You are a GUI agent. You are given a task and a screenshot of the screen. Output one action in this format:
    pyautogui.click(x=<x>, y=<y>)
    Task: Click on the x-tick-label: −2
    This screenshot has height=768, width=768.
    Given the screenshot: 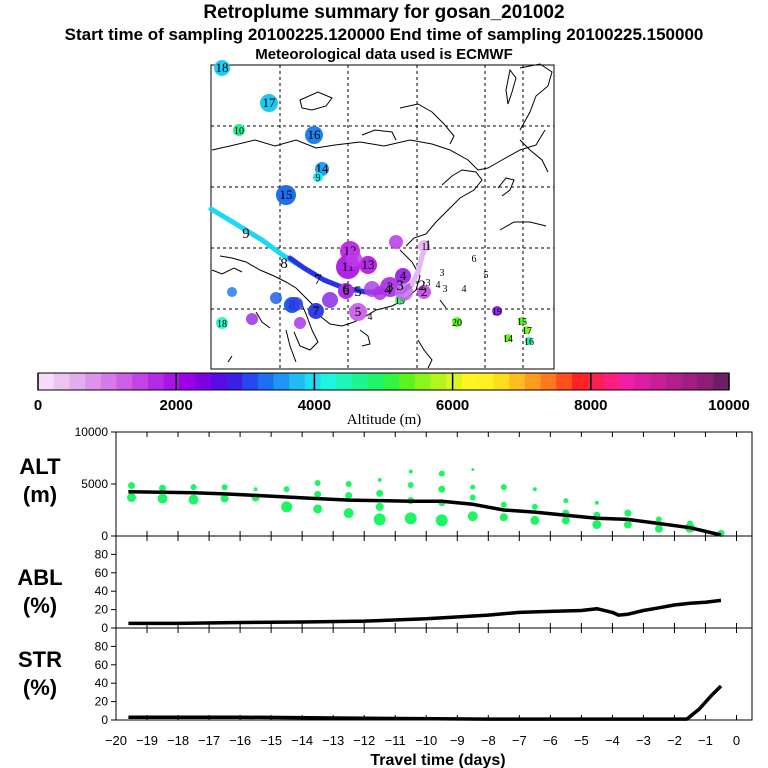 What is the action you would take?
    pyautogui.click(x=674, y=740)
    